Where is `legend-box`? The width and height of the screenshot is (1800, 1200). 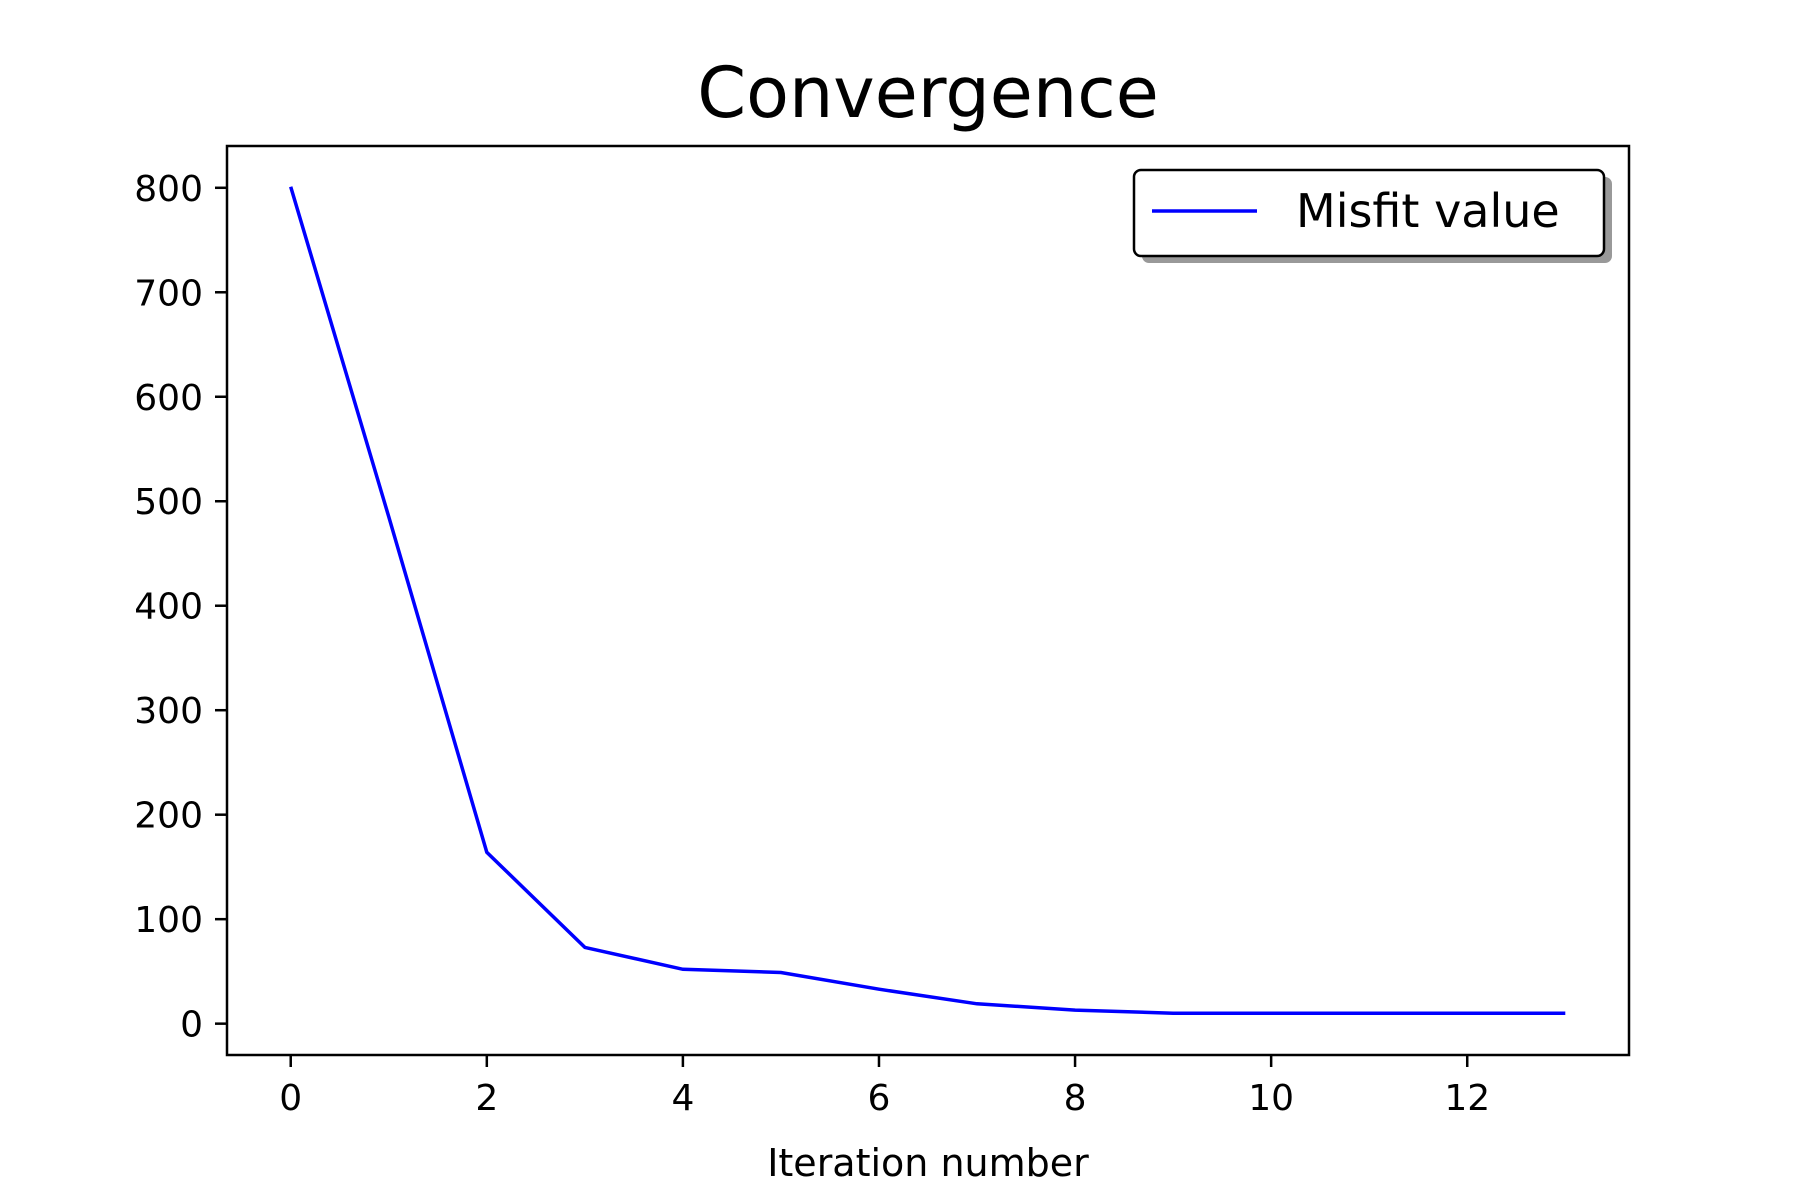
legend-box is located at coordinates (1369, 213).